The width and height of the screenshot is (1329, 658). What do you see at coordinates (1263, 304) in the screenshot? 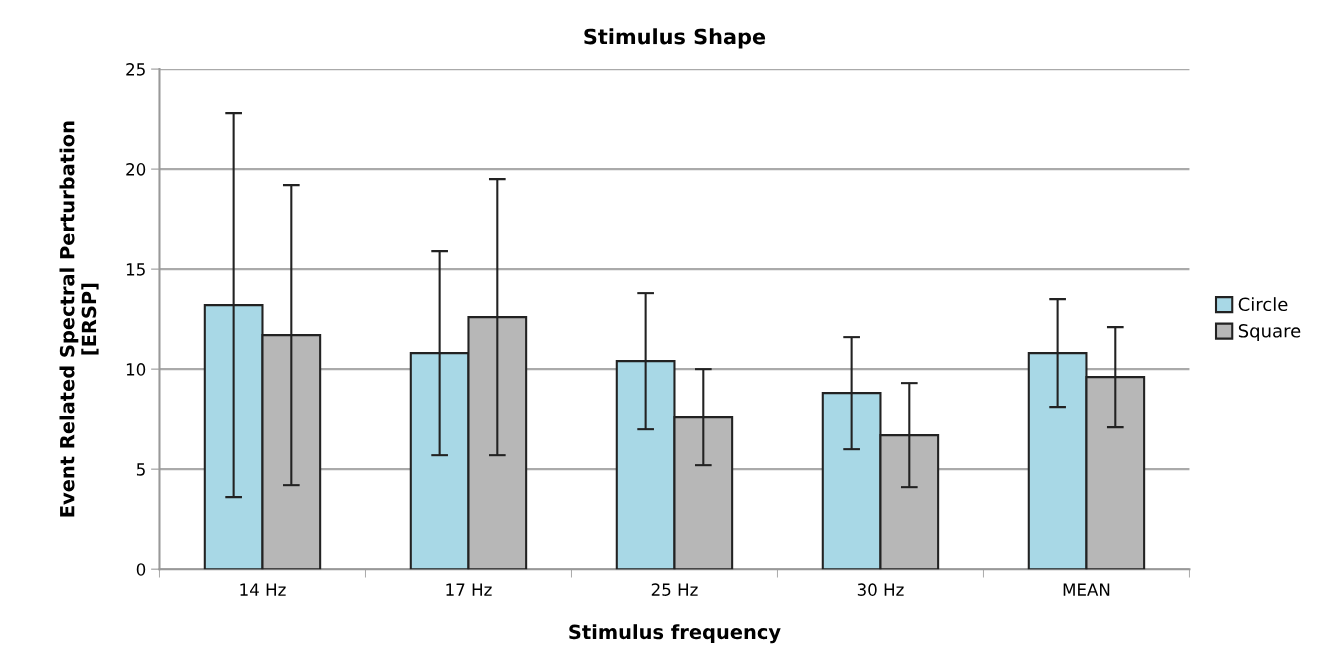
I see `legend-label: Circle` at bounding box center [1263, 304].